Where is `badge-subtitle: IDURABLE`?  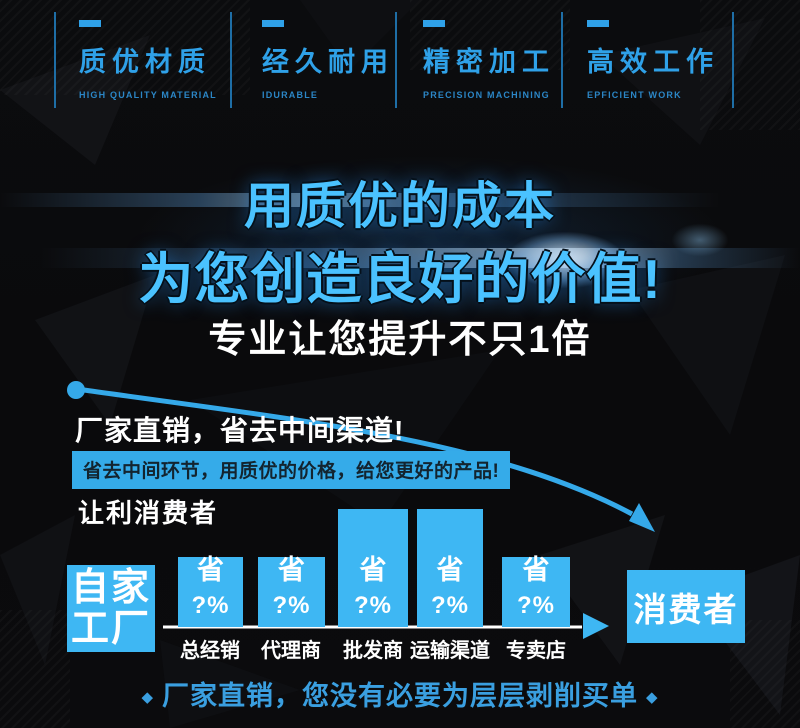
badge-subtitle: IDURABLE is located at coordinates (290, 95).